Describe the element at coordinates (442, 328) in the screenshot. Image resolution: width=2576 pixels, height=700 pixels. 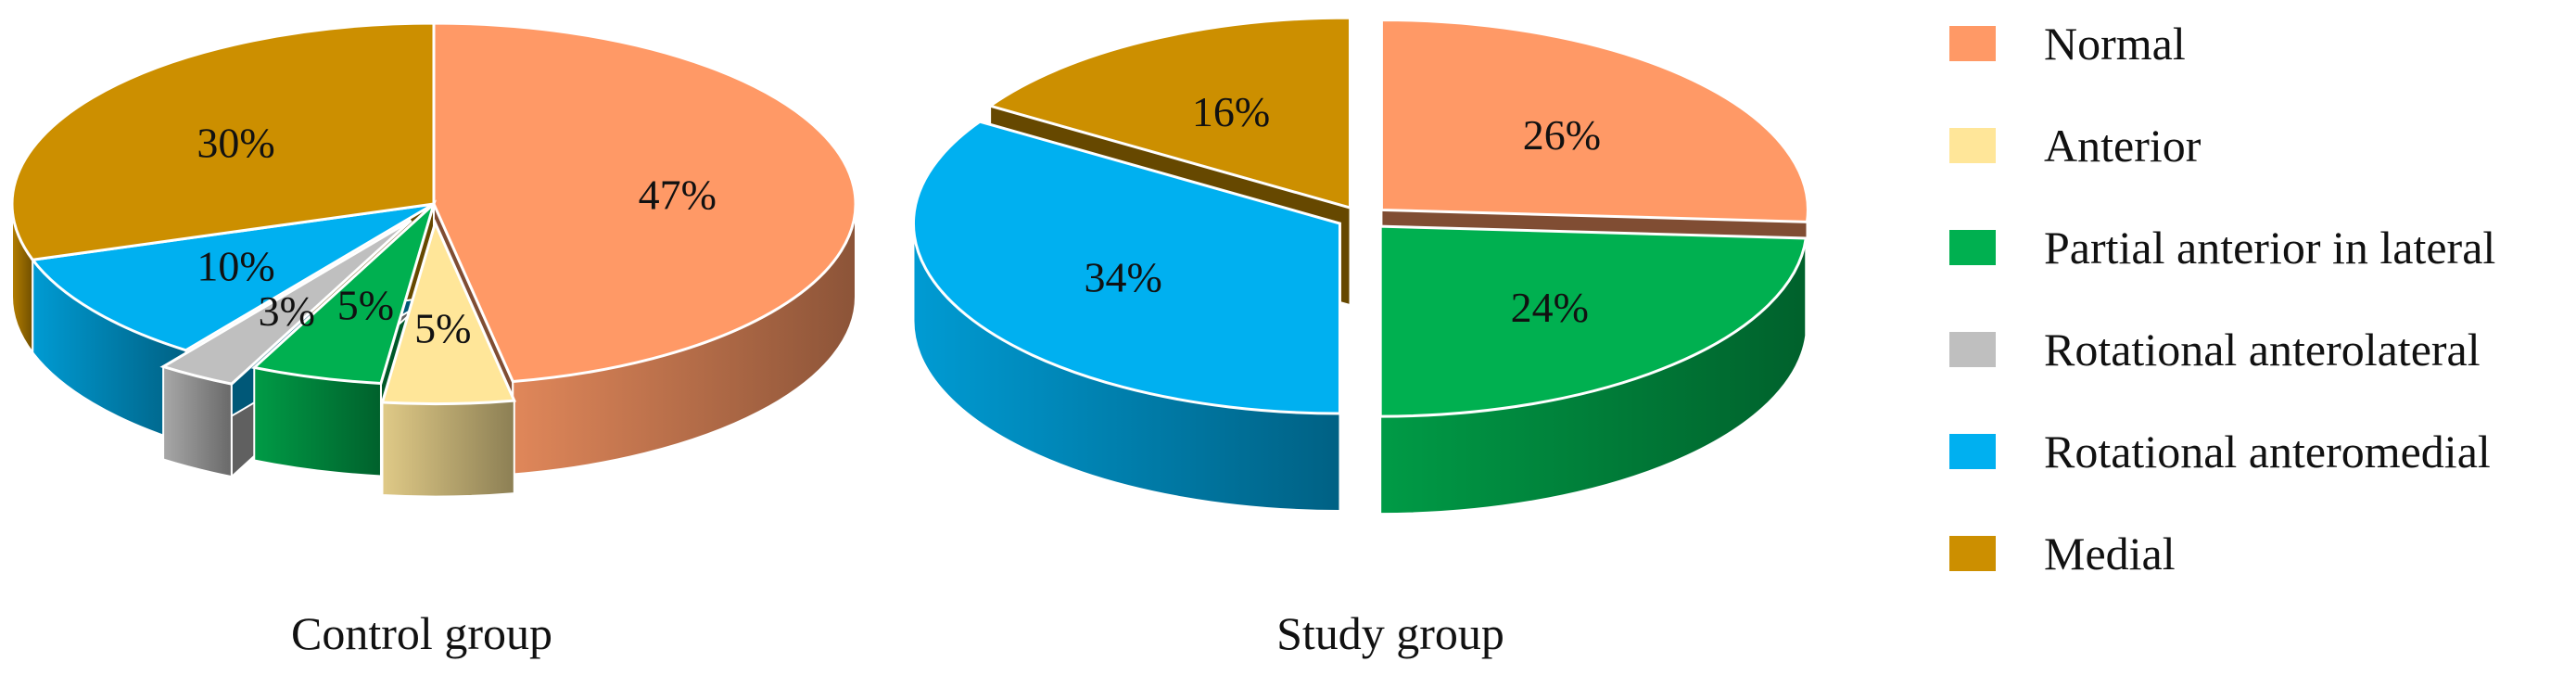
I see `anterior-label: 5%` at that location.